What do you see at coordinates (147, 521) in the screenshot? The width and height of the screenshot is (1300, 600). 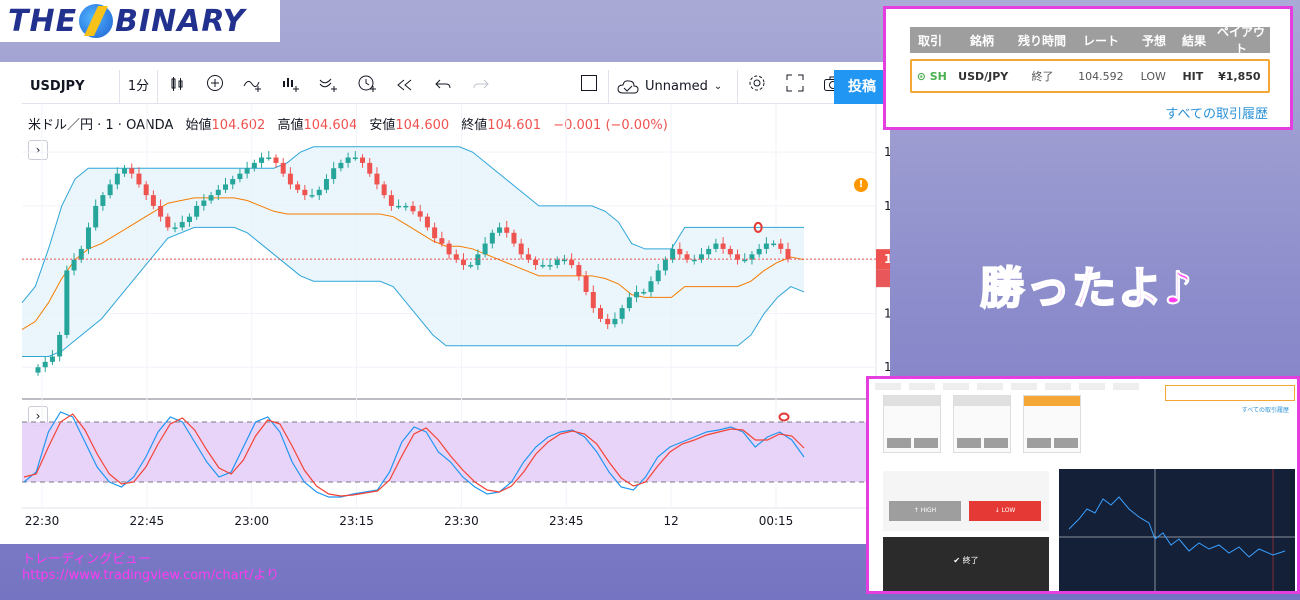 I see `time-tick-label: 22:45` at bounding box center [147, 521].